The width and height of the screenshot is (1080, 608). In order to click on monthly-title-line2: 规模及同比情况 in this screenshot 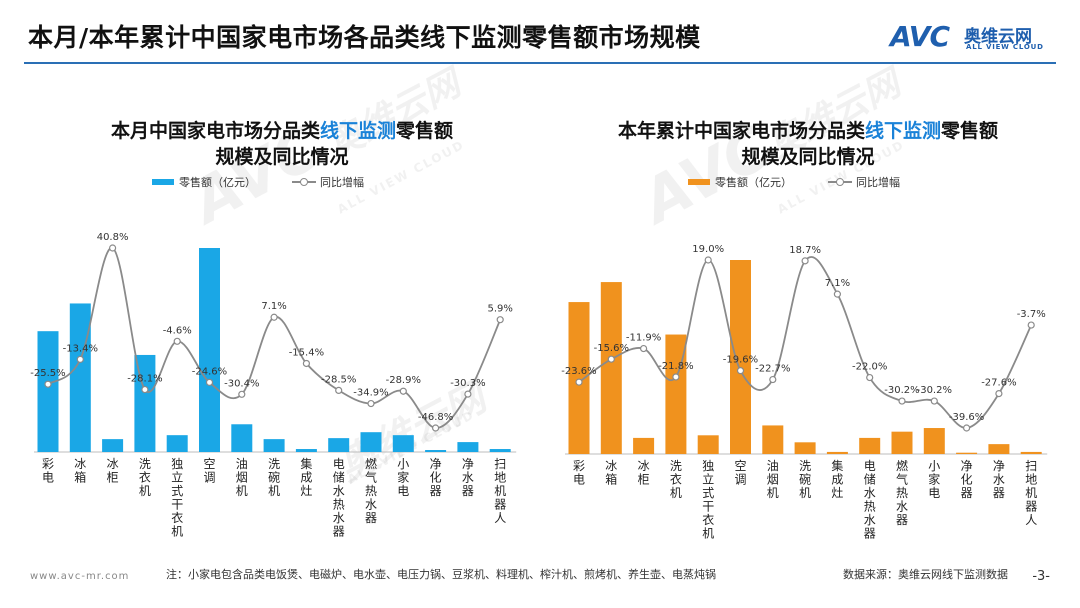, I will do `click(282, 157)`.